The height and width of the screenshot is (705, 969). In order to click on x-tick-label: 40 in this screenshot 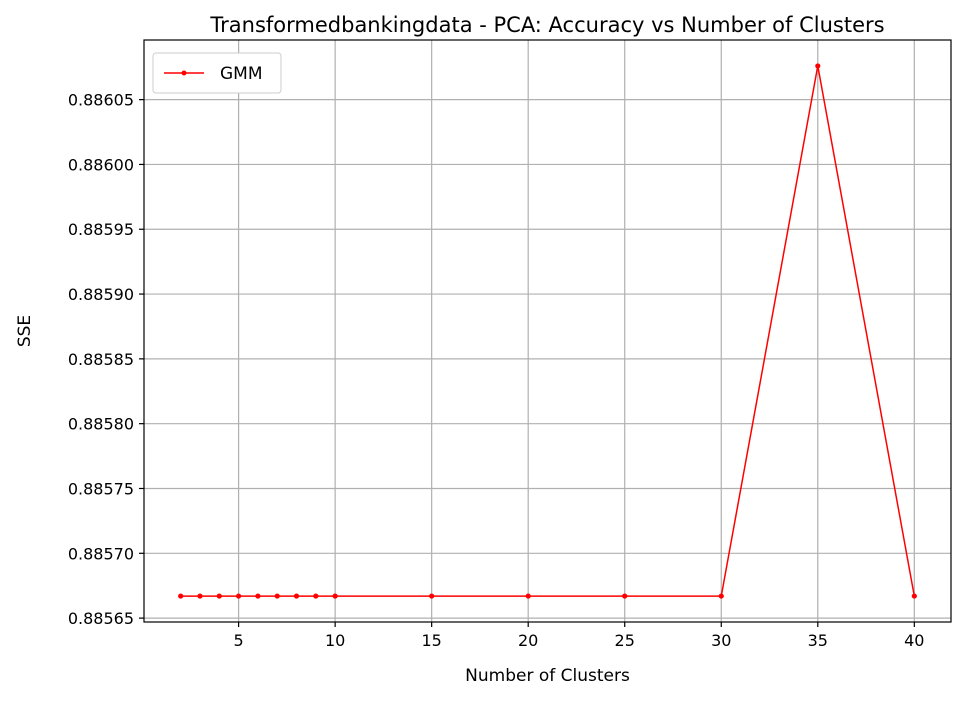, I will do `click(914, 640)`.